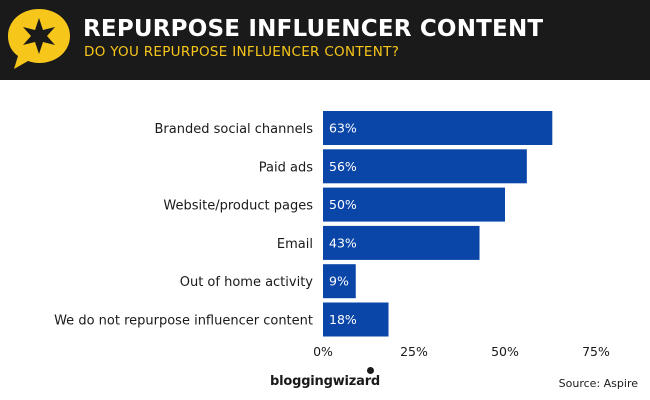 The width and height of the screenshot is (650, 400). What do you see at coordinates (343, 128) in the screenshot?
I see `bar-value-label-0: 63%` at bounding box center [343, 128].